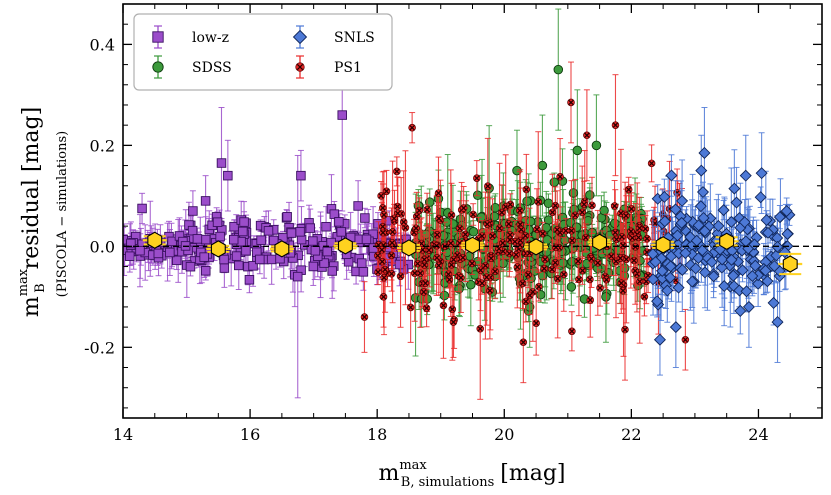 Image resolution: width=831 pixels, height=495 pixels. What do you see at coordinates (263, 52) in the screenshot?
I see `legend-box` at bounding box center [263, 52].